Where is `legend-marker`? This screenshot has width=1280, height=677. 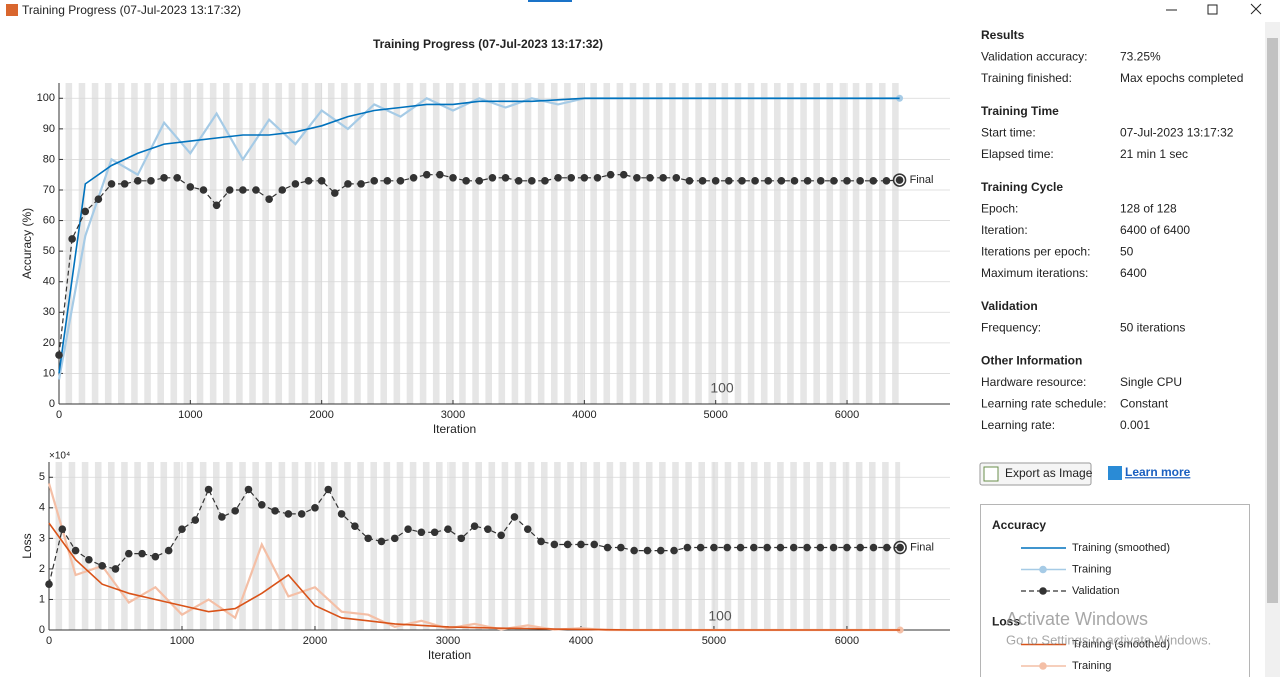 legend-marker is located at coordinates (1043, 569).